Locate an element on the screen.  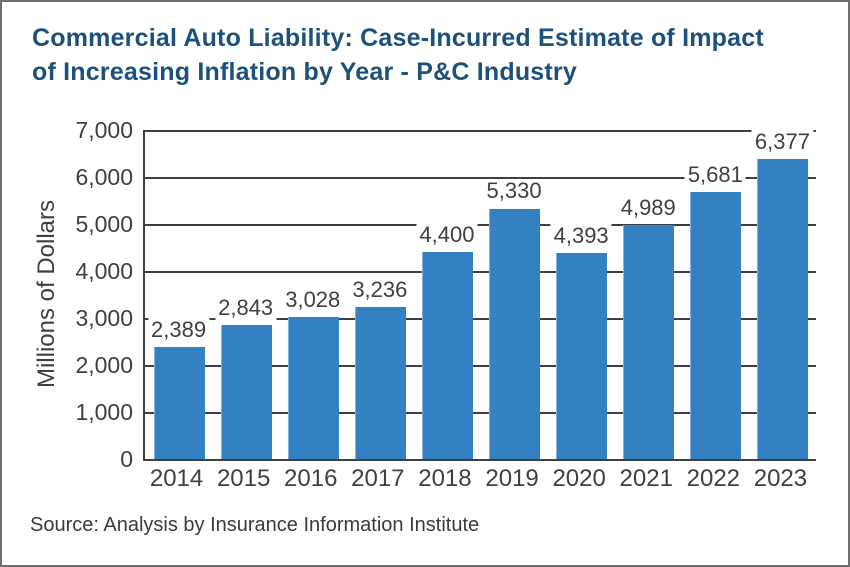
y-tick-label: 0 is located at coordinates (126, 459).